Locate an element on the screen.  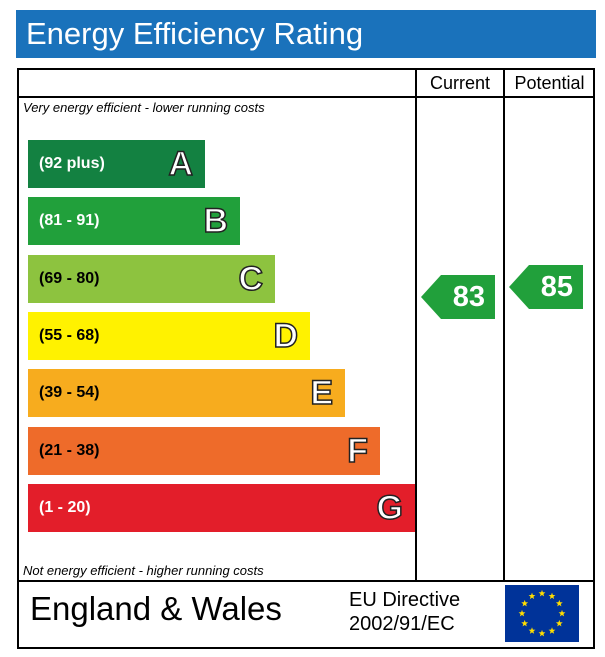
divider-current is located at coordinates (416, 325).